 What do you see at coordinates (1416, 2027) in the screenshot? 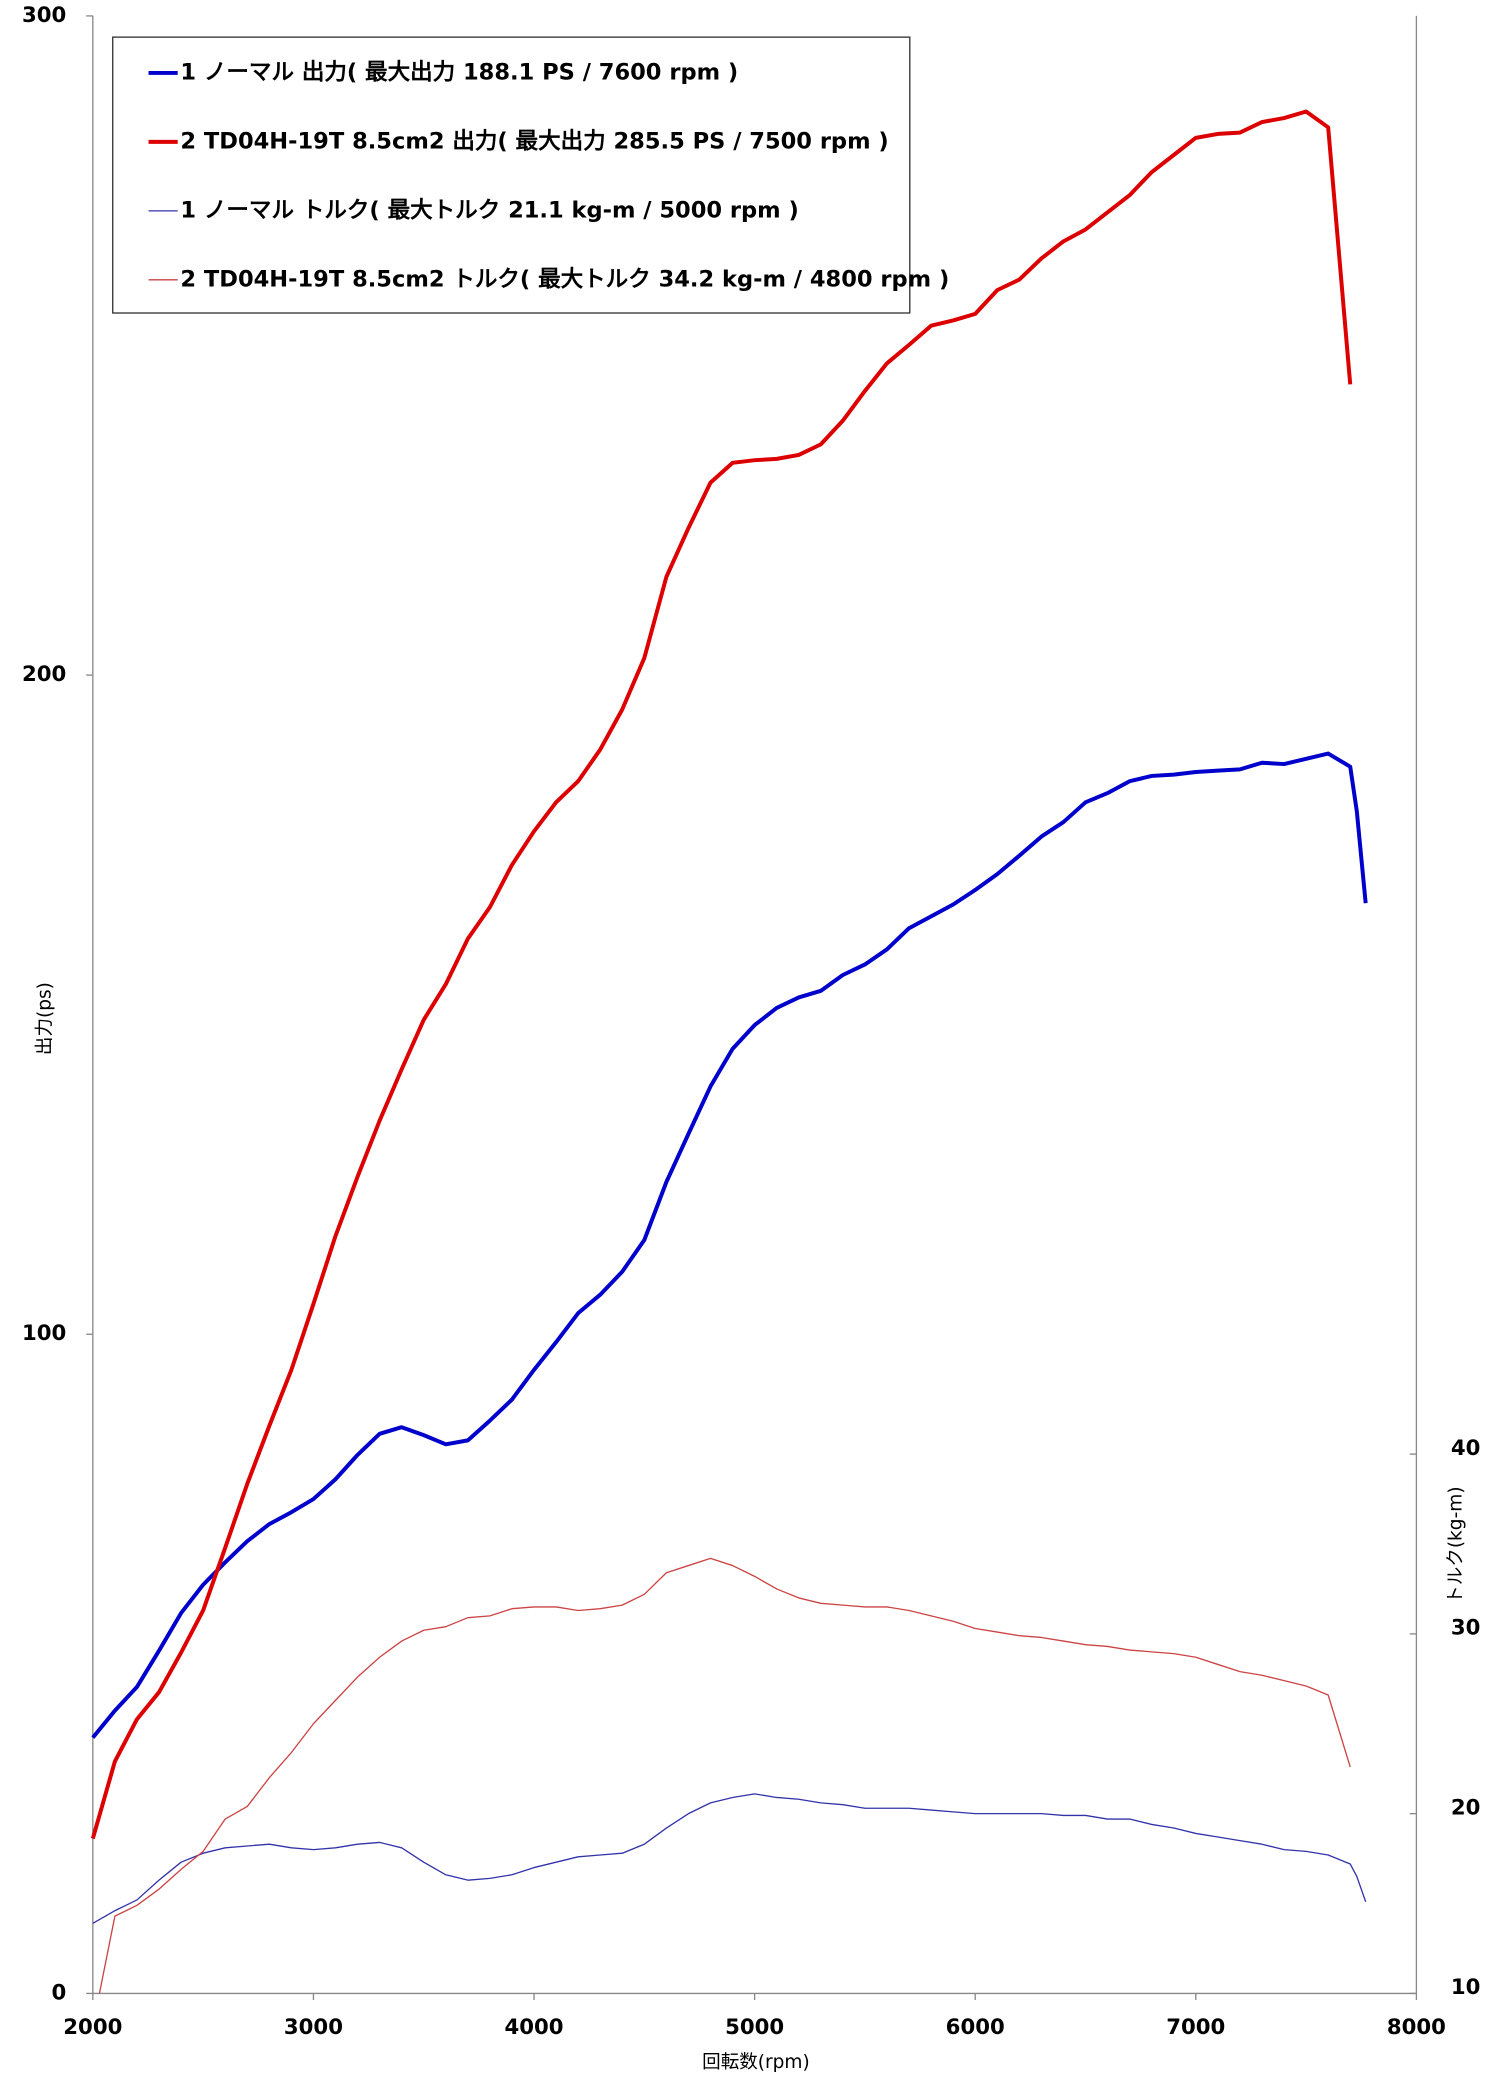
I see `x-tick-label: 8000` at bounding box center [1416, 2027].